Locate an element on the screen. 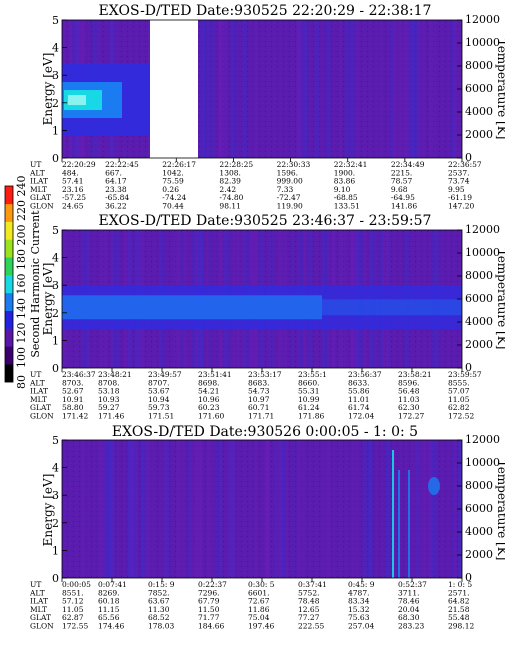  ephemeris-cell: 197.46 is located at coordinates (261, 626).